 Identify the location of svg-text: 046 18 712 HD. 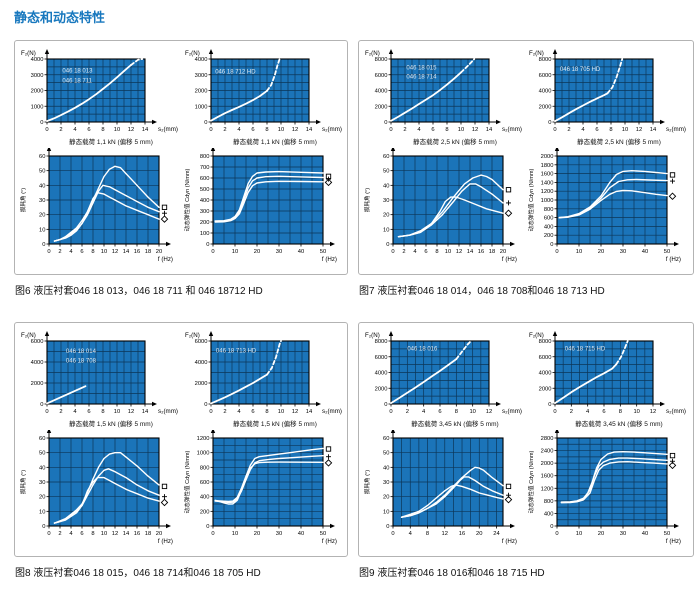
(235, 72).